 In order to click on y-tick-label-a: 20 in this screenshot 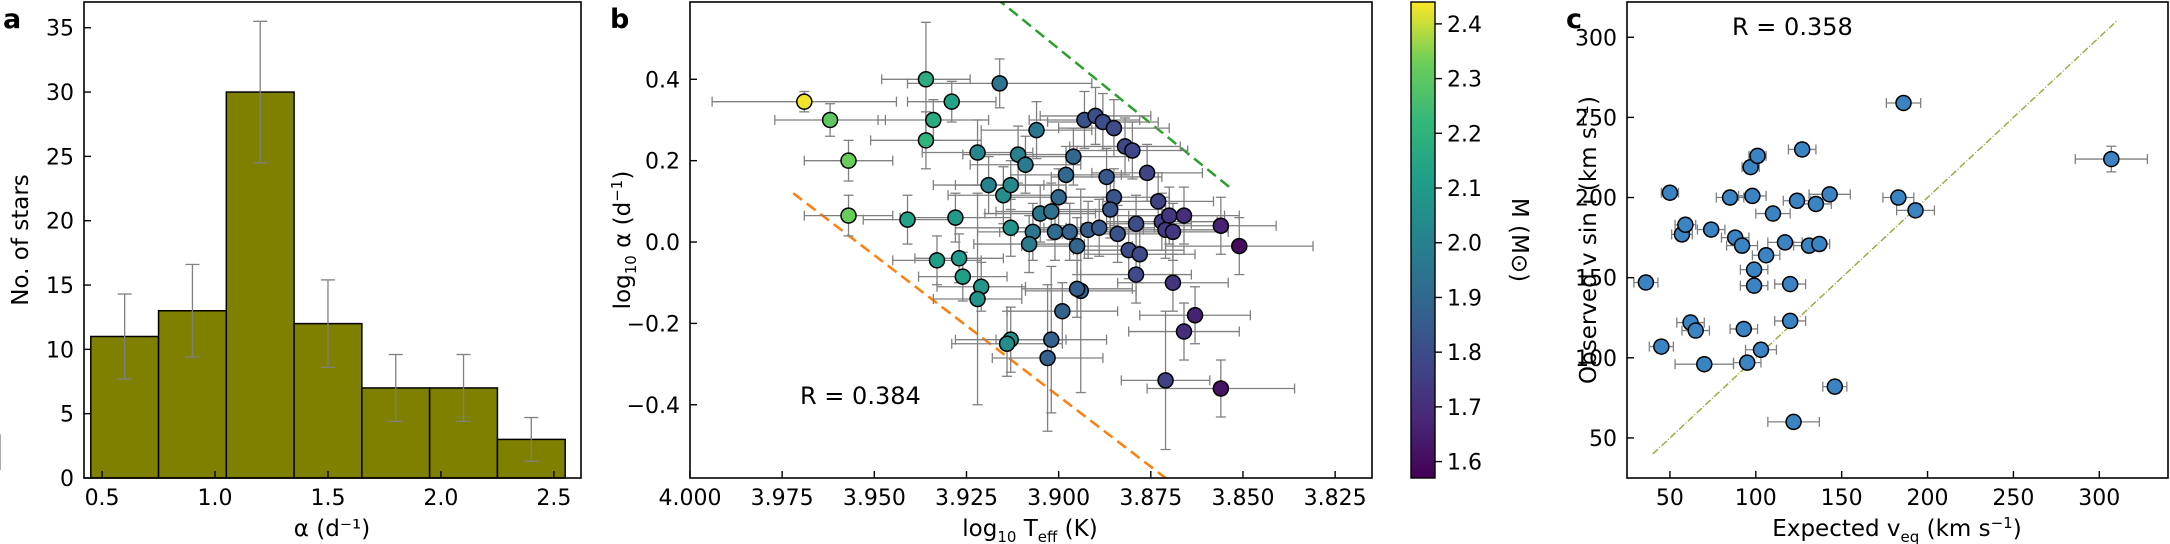, I will do `click(60, 222)`.